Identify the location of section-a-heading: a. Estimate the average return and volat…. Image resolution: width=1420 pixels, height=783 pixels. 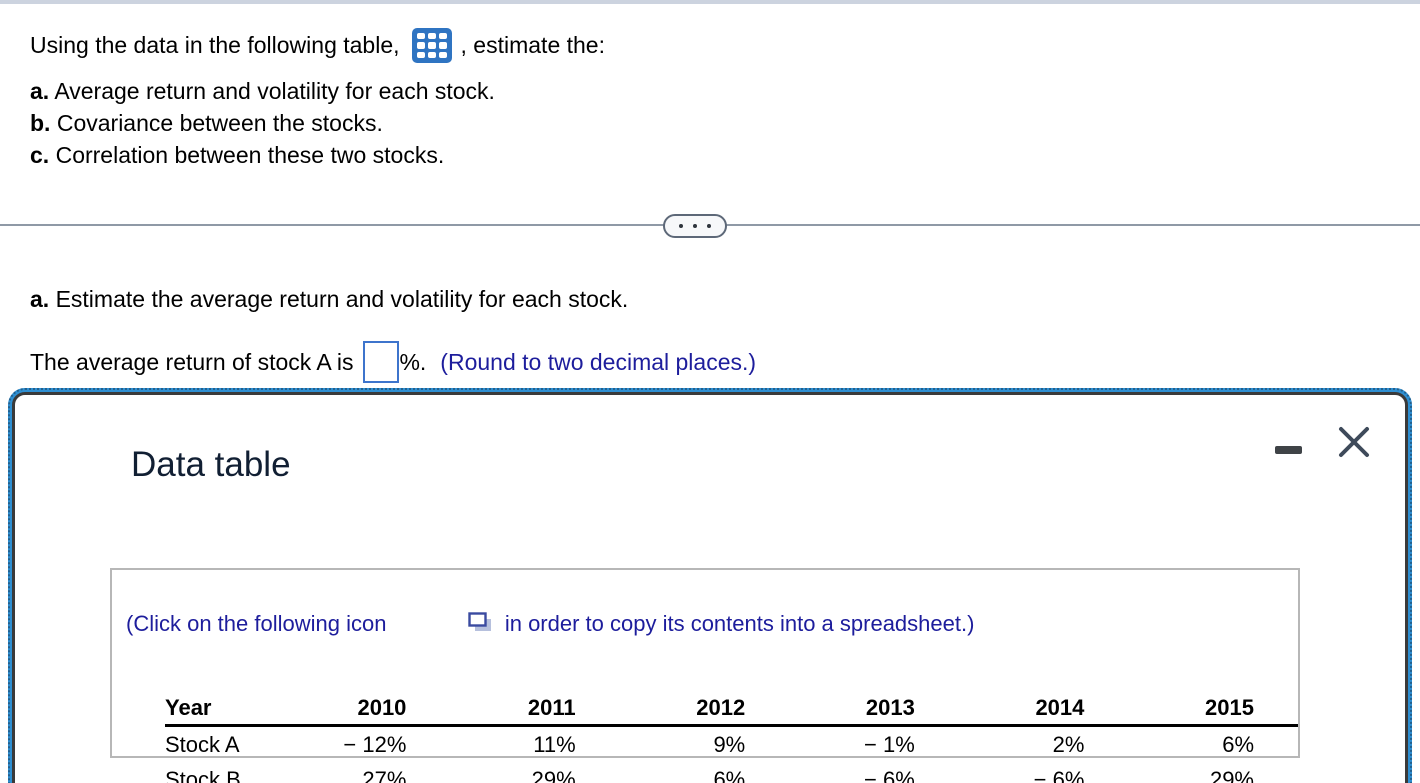
(329, 299).